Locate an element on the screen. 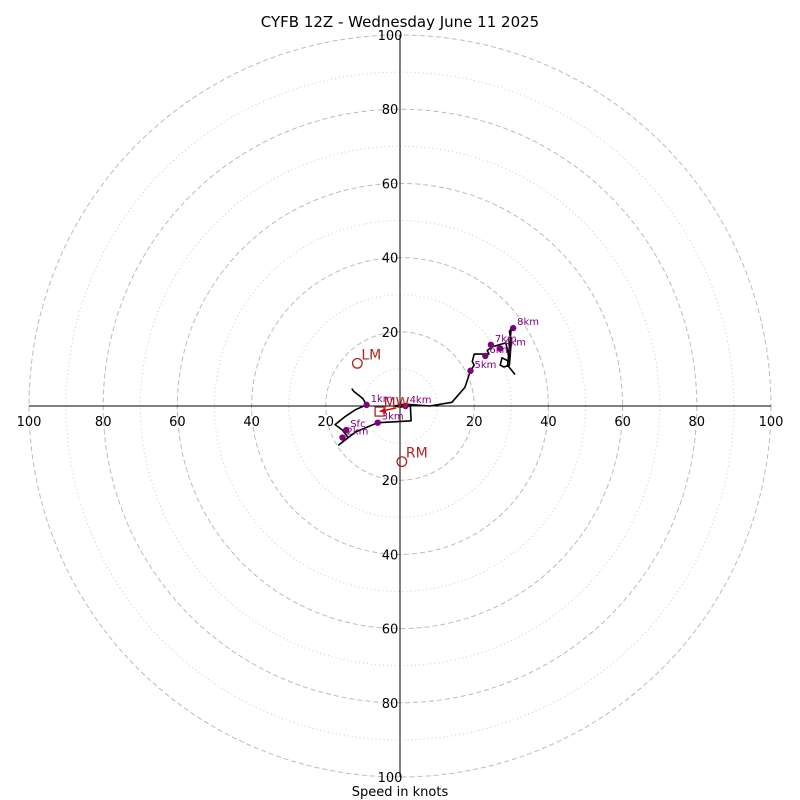 This screenshot has height=800, width=800. storm-motion-label: RM is located at coordinates (417, 454).